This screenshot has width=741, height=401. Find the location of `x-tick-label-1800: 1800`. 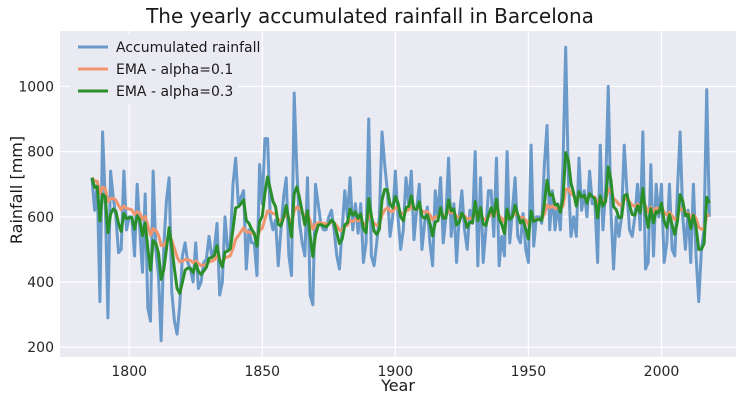

x-tick-label-1800: 1800 is located at coordinates (129, 372).